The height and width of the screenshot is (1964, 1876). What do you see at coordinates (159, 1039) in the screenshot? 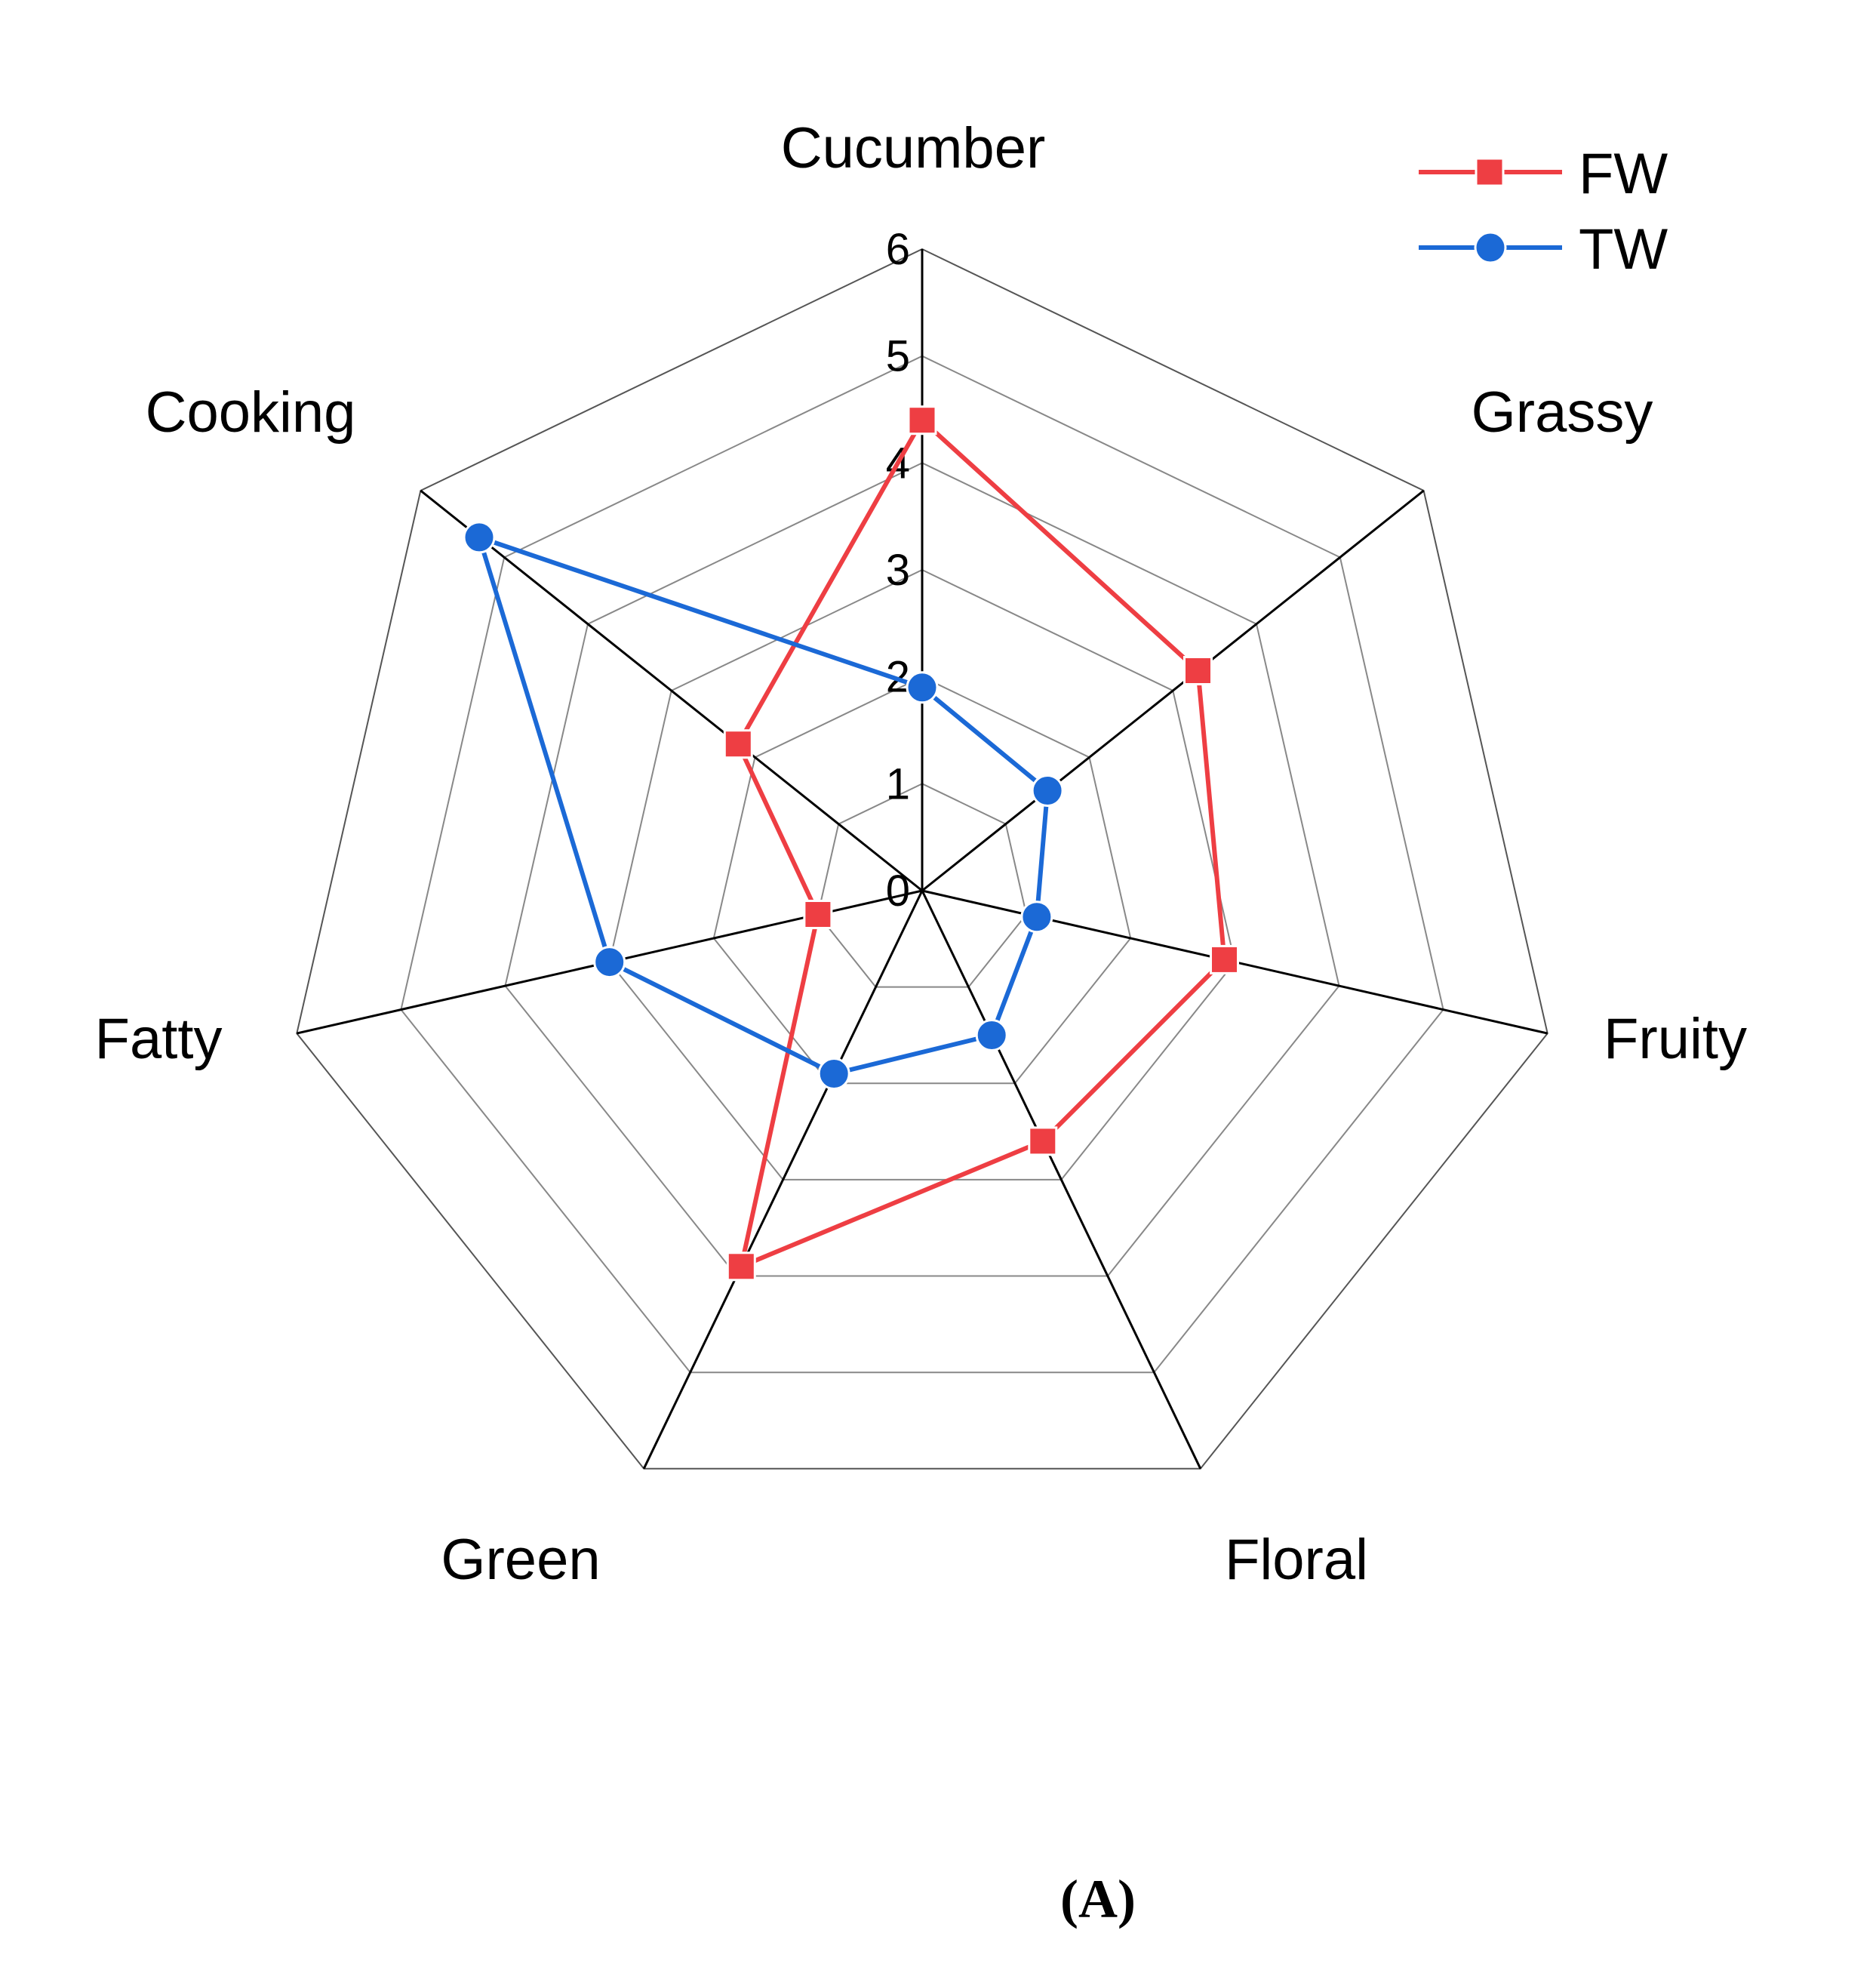
I see `axis-label-fatty: Fatty` at bounding box center [159, 1039].